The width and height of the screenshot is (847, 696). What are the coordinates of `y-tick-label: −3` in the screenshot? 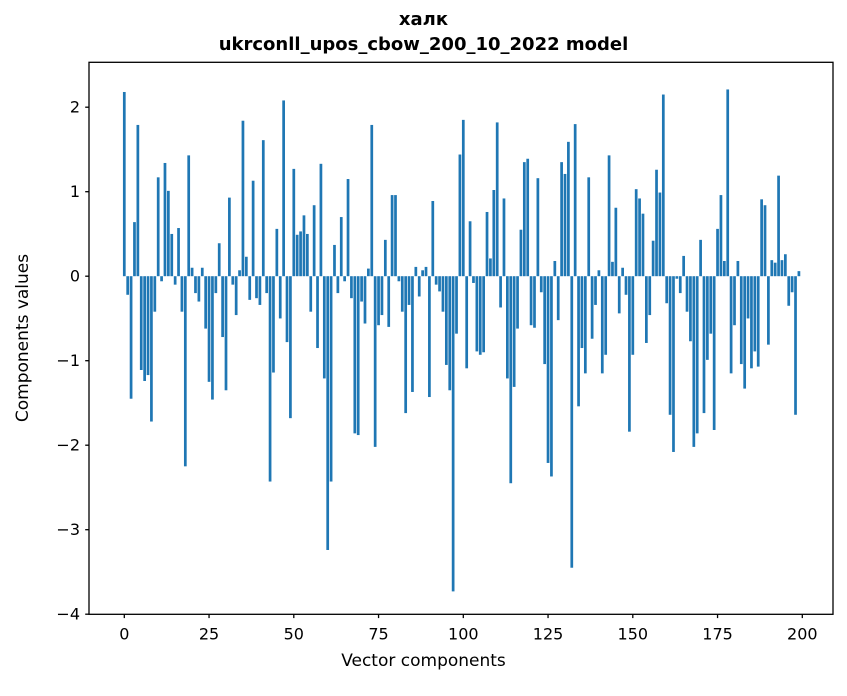 It's located at (68, 529).